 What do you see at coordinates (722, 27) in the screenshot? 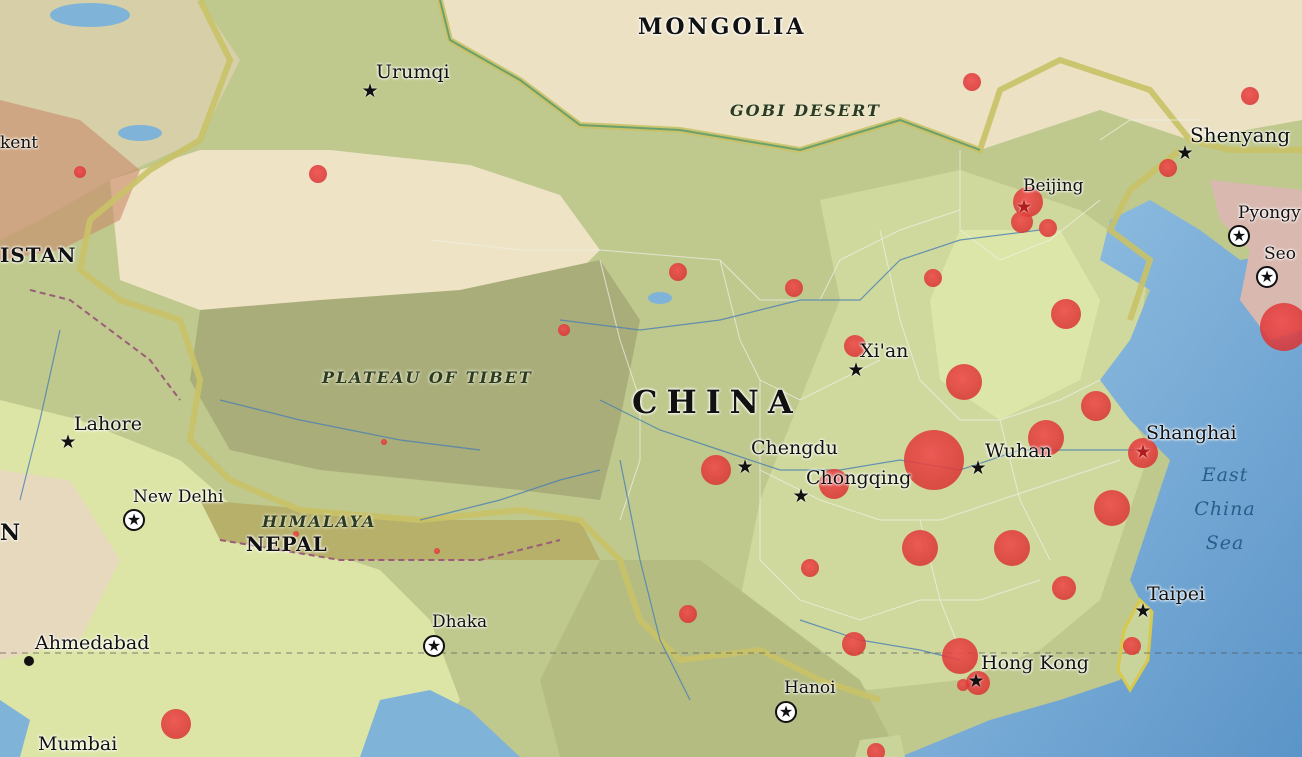
I see `country-label-mongolia: MONGOLIA` at bounding box center [722, 27].